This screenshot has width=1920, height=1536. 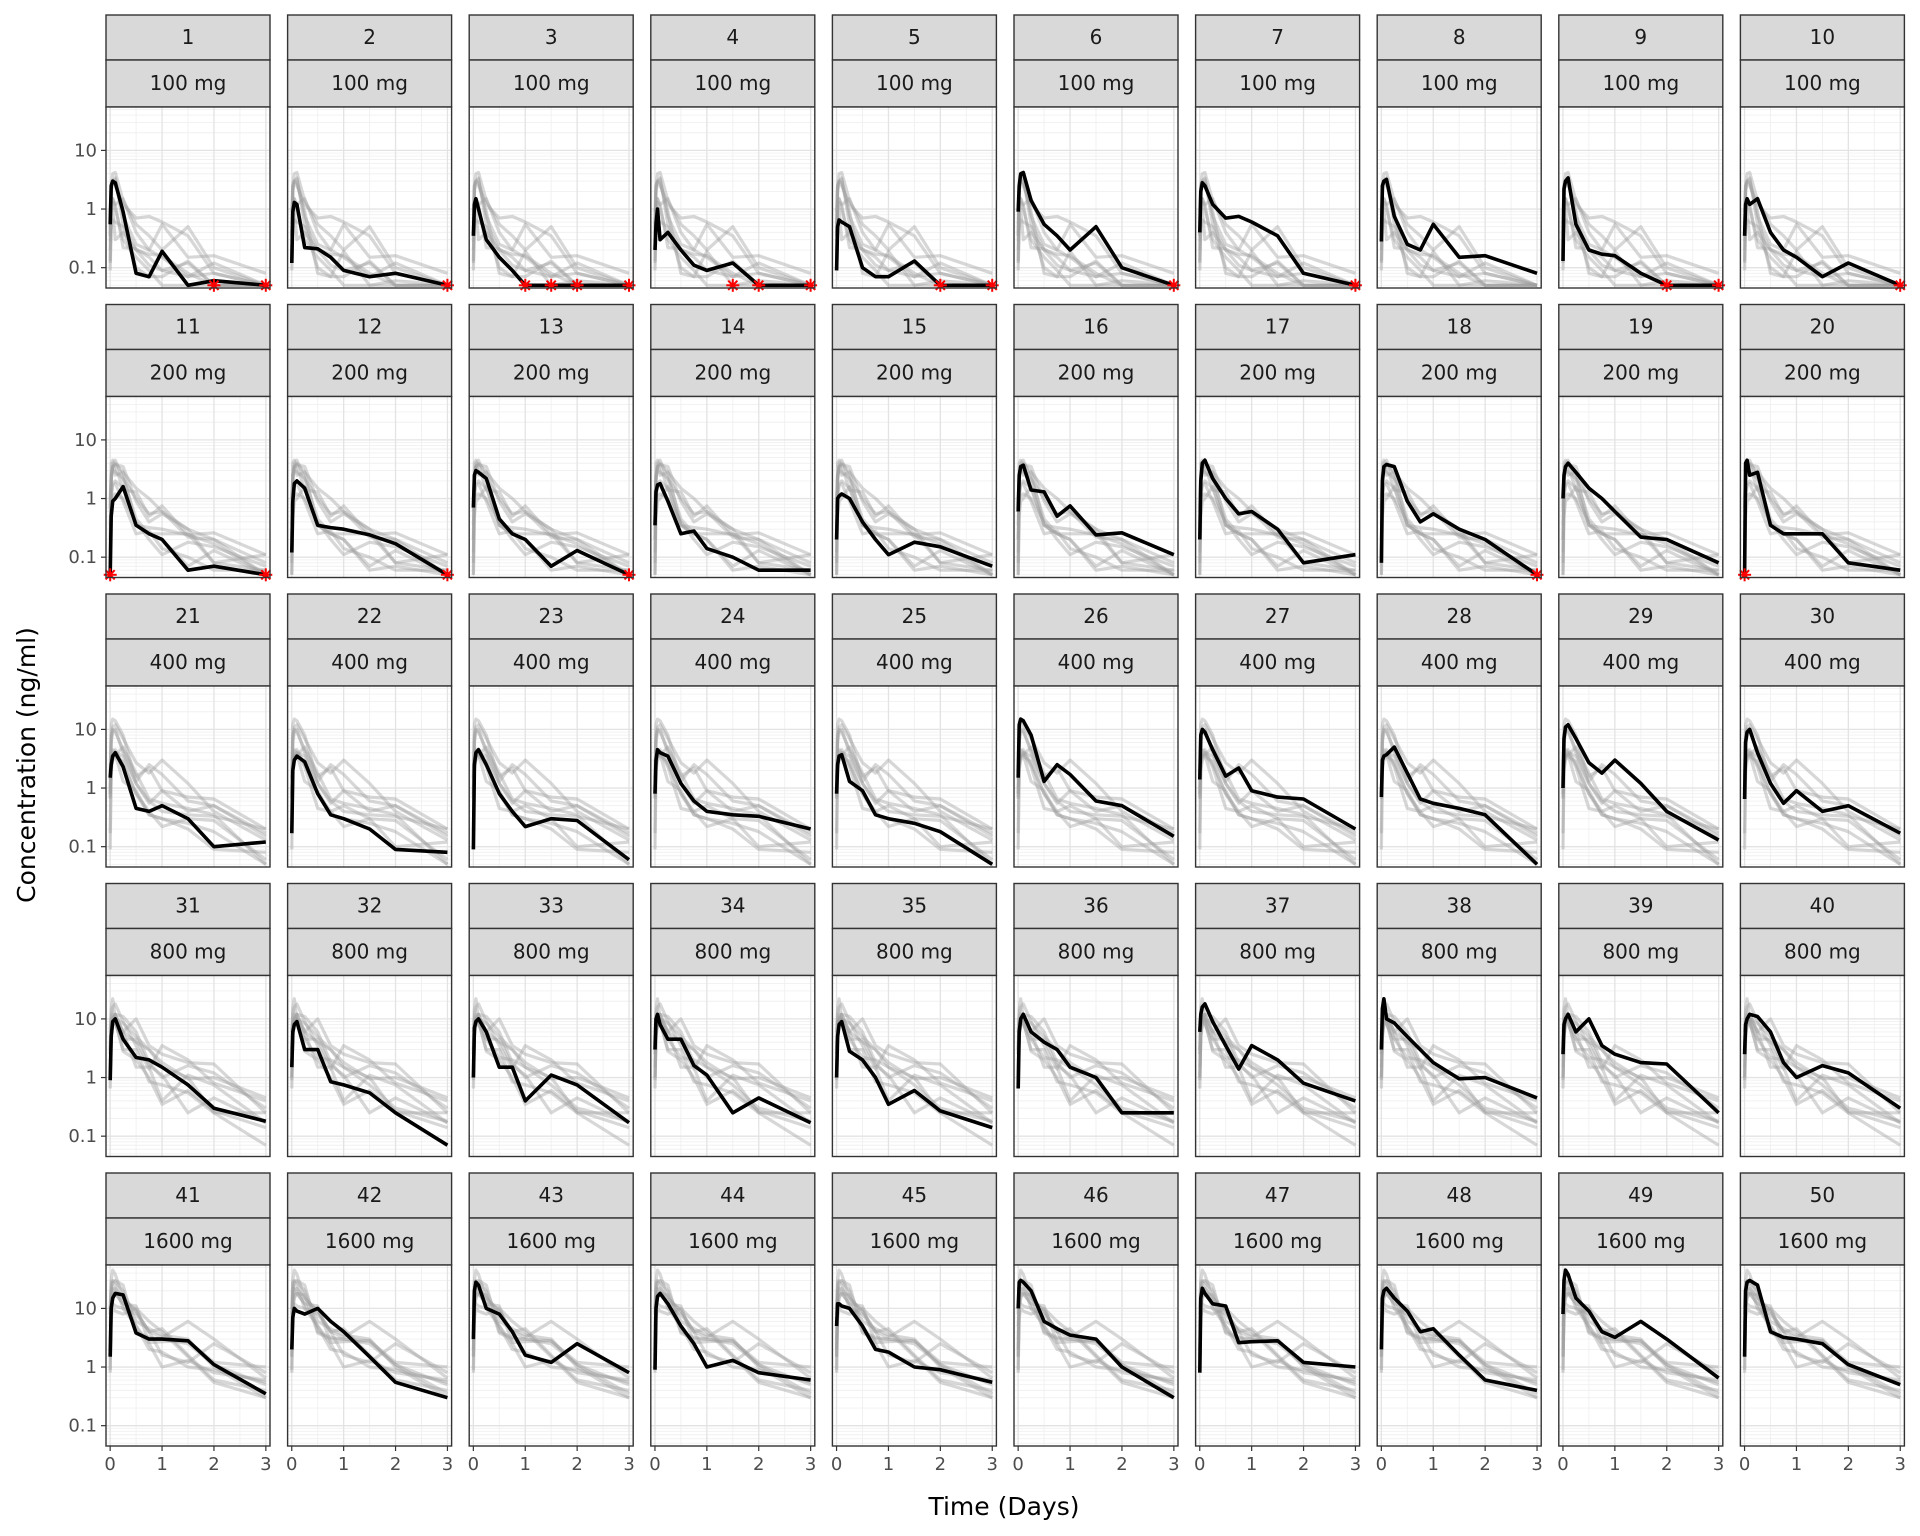 I want to click on facet-panel: 27 400 mg, so click(x=1277, y=730).